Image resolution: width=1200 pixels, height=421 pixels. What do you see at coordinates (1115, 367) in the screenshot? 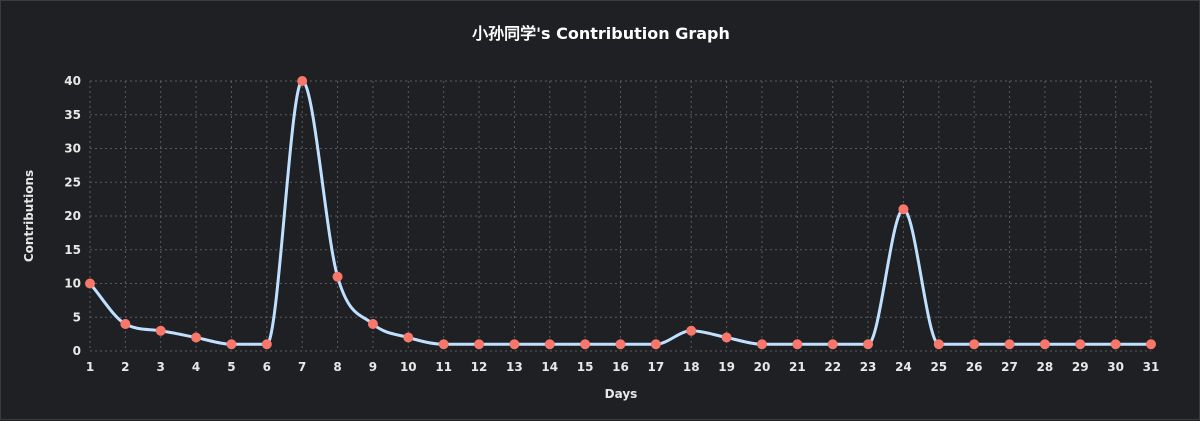
I see `x-tick-label: 30` at bounding box center [1115, 367].